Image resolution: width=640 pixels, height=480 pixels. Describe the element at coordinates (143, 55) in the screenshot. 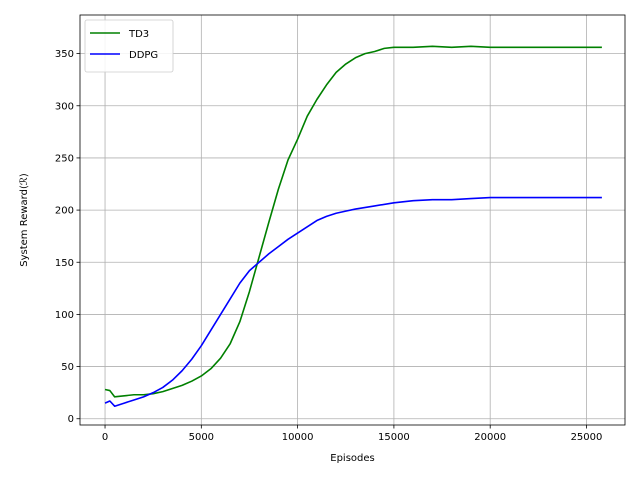

I see `legend-label-ddpg: DDPG` at that location.